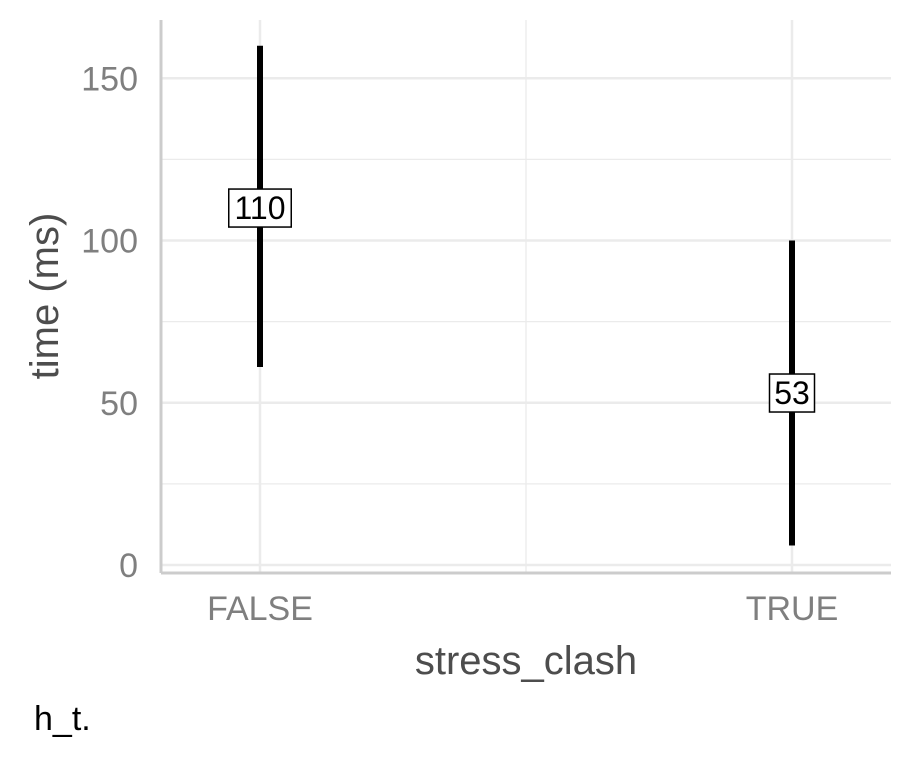 The image size is (915, 767). I want to click on y-tick-label: 0, so click(128, 566).